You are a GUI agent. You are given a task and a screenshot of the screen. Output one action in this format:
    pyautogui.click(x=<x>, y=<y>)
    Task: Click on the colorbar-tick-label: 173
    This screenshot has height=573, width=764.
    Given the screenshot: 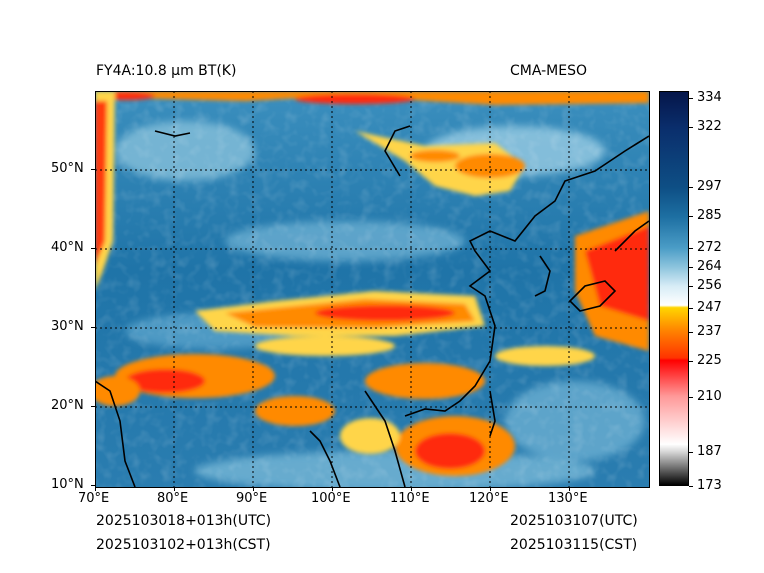 What is the action you would take?
    pyautogui.click(x=709, y=485)
    